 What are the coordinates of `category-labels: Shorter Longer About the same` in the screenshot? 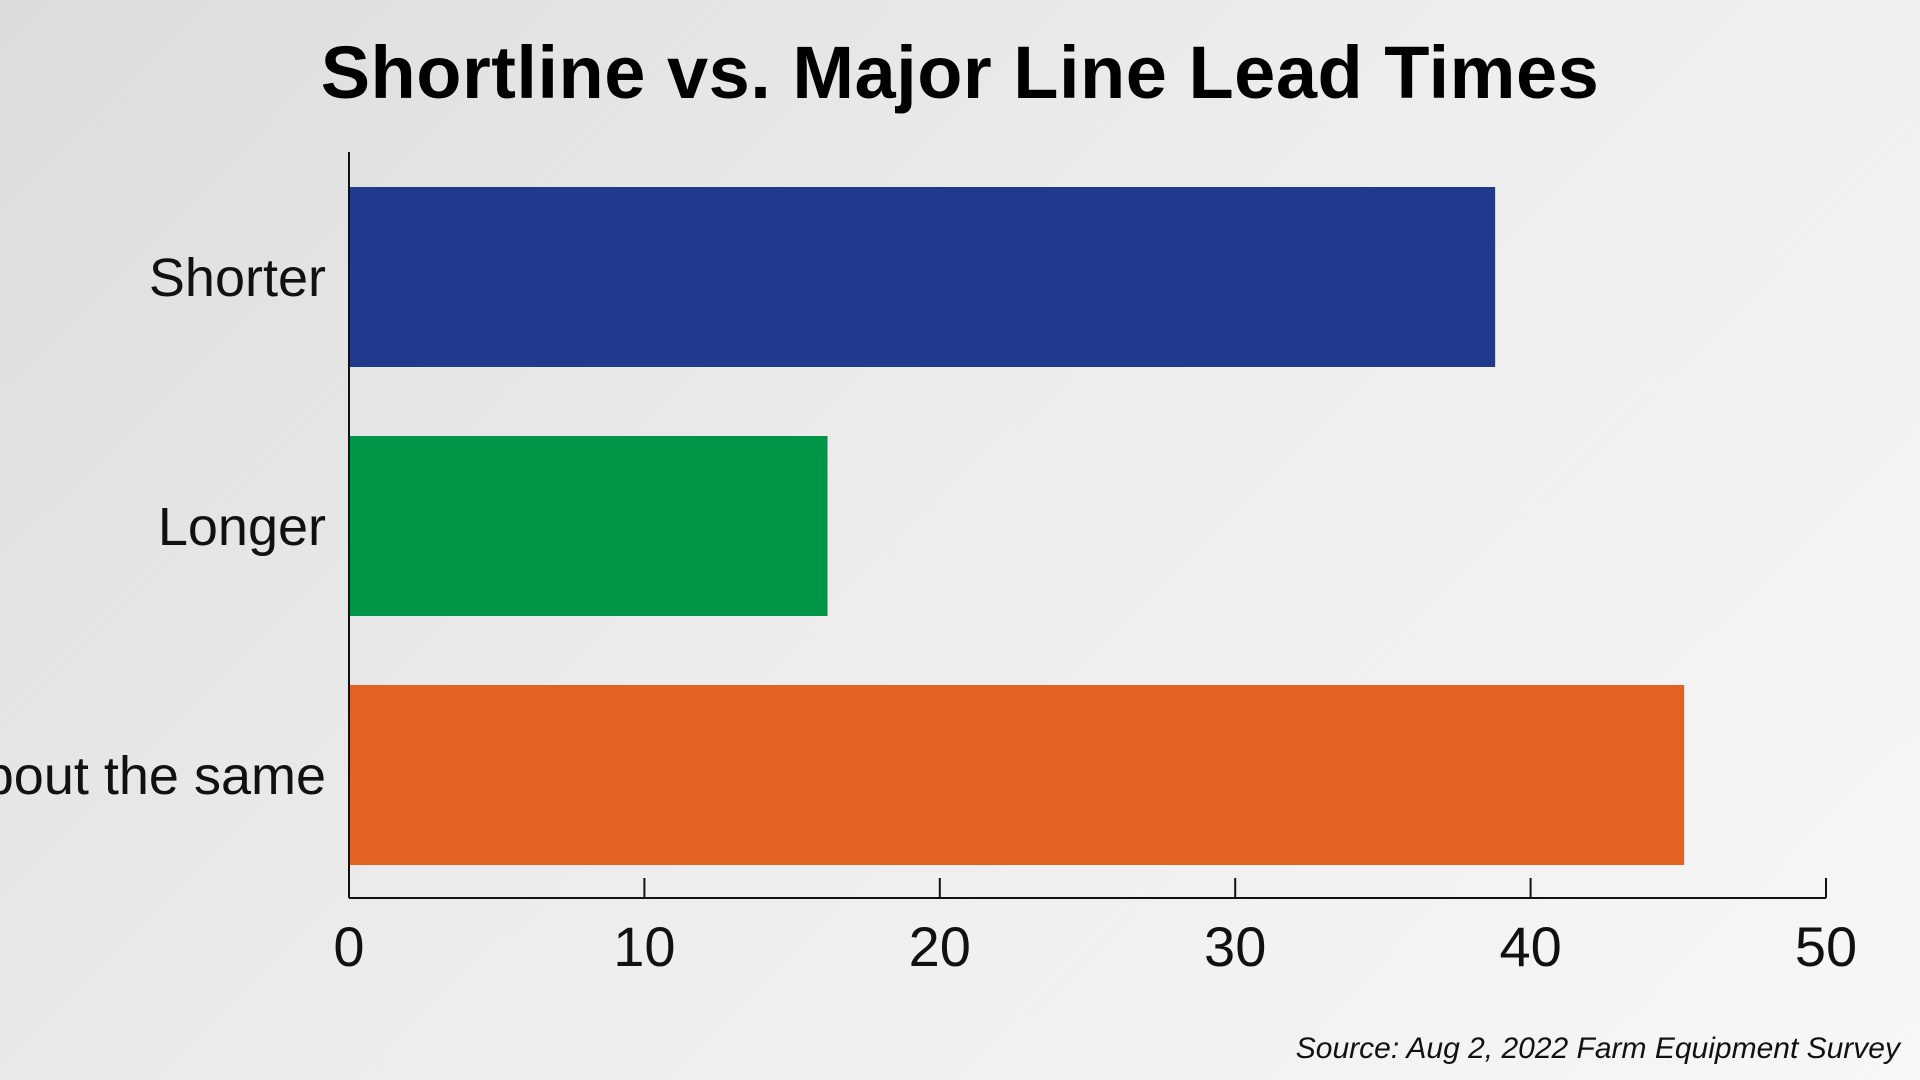 It's located at (163, 527).